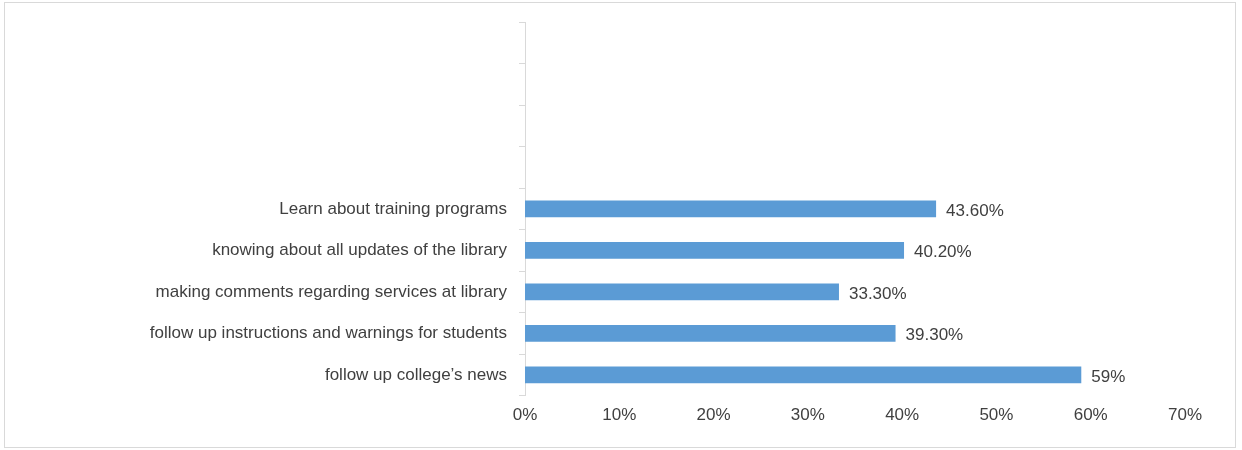  I want to click on y-tick-label: making comments regarding services at library, so click(331, 291).